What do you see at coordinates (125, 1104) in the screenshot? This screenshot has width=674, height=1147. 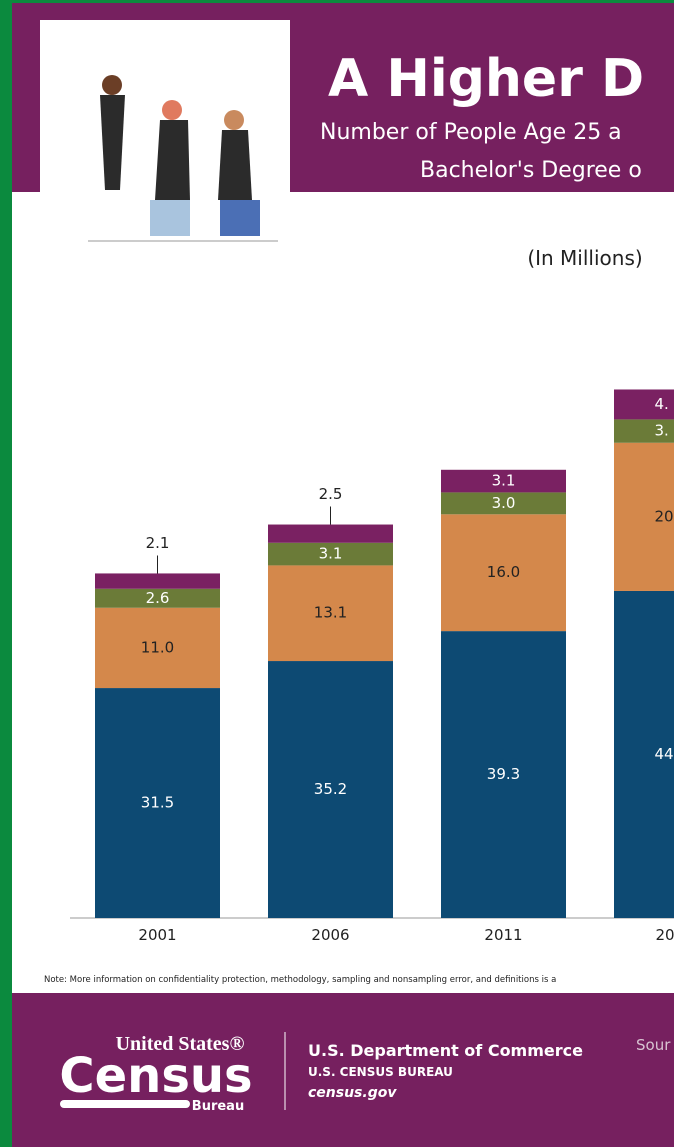 I see `logo-bar` at bounding box center [125, 1104].